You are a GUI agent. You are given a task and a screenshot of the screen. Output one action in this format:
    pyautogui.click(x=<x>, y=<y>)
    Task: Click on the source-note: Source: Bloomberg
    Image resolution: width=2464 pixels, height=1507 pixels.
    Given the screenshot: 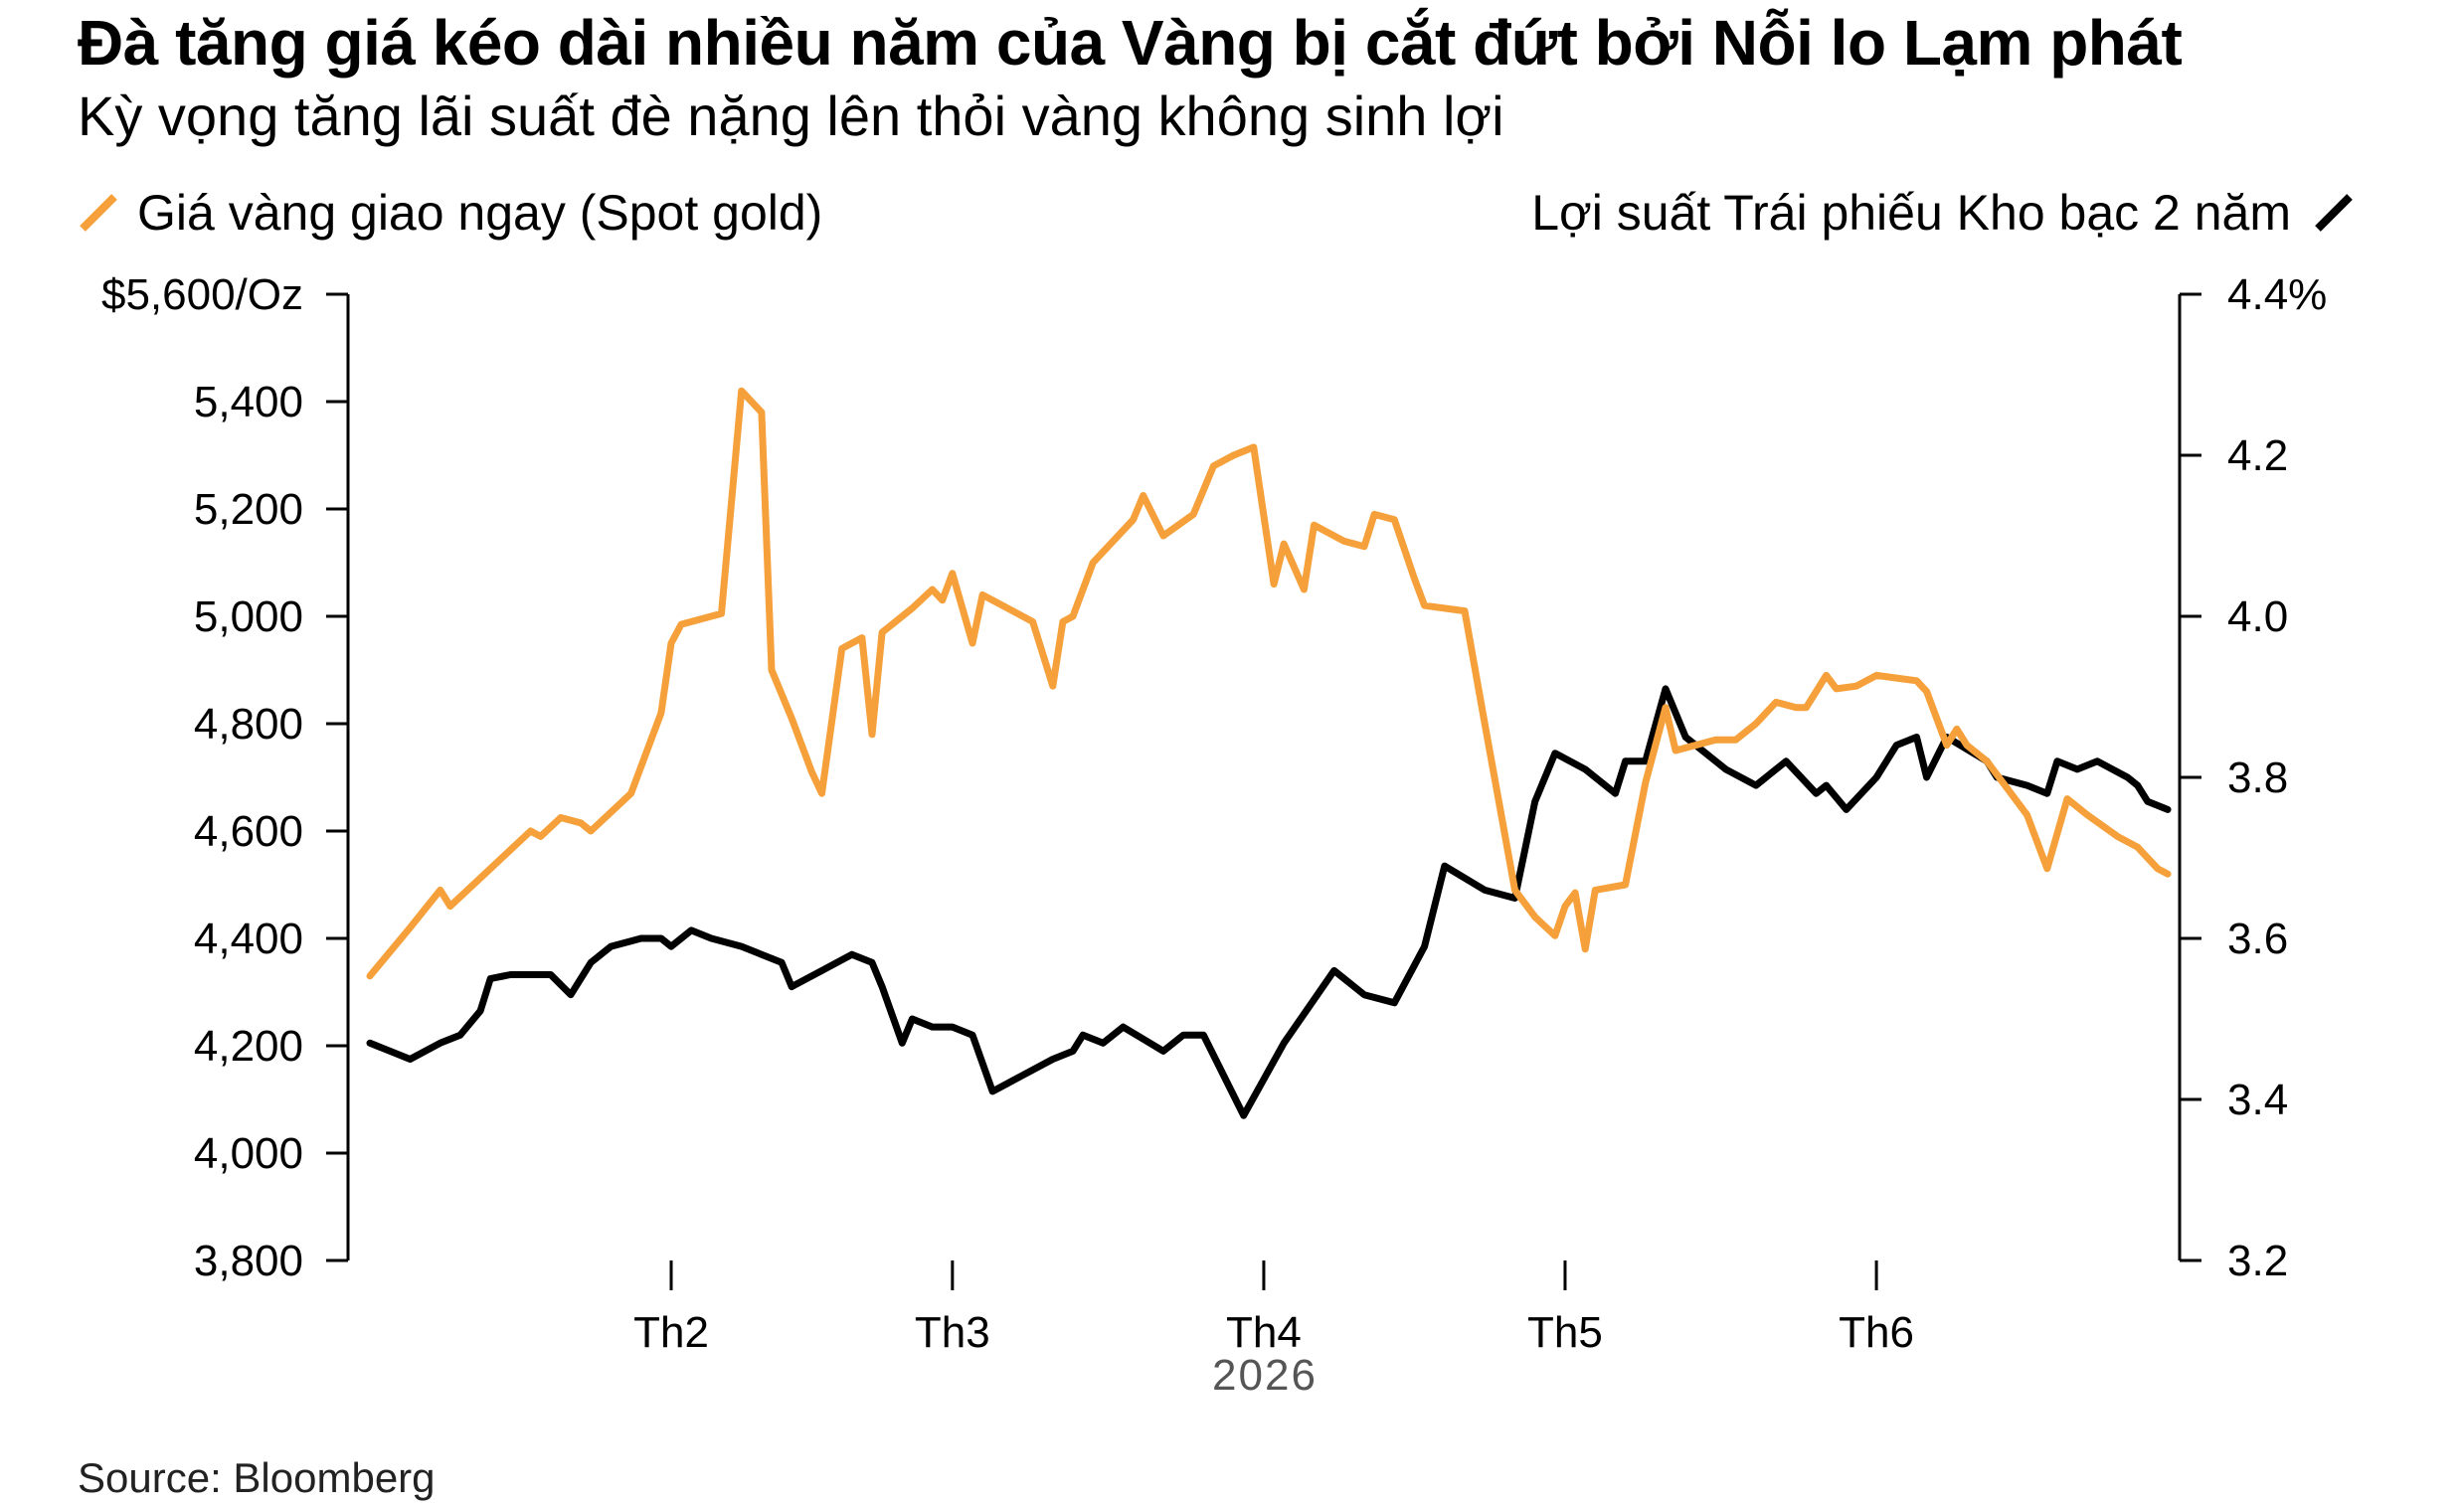 What is the action you would take?
    pyautogui.click(x=257, y=1477)
    